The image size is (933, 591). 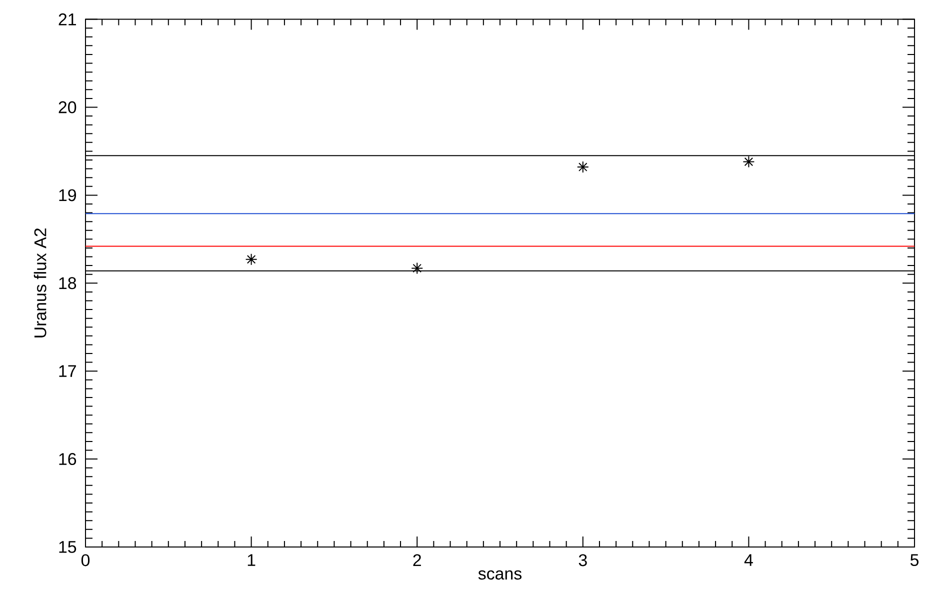 I want to click on y-tick-label: 19, so click(x=67, y=195).